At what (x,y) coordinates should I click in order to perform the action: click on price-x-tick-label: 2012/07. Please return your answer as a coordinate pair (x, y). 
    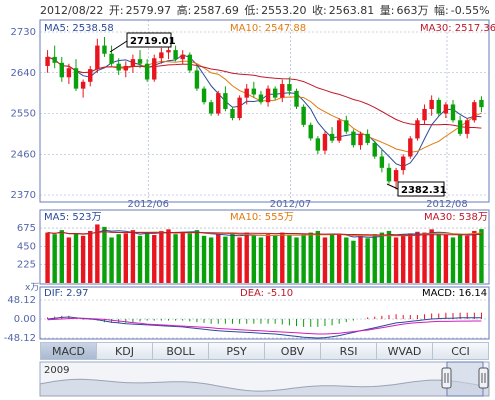
    Looking at the image, I should click on (291, 204).